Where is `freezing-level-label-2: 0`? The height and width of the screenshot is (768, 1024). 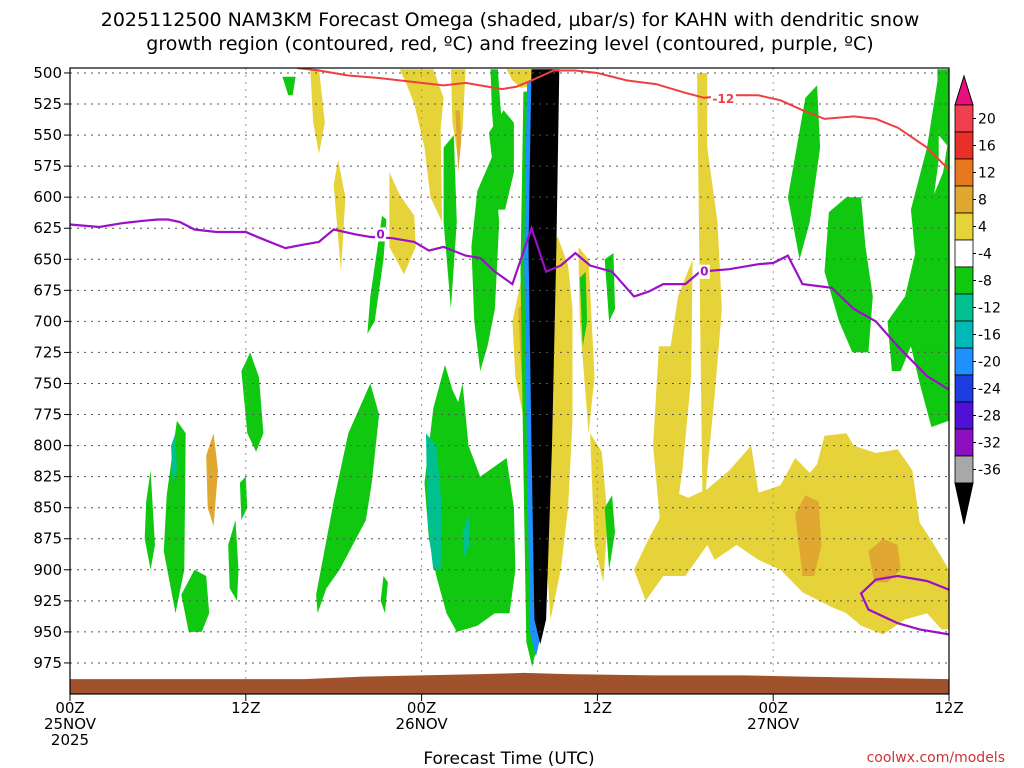 freezing-level-label-2: 0 is located at coordinates (704, 272).